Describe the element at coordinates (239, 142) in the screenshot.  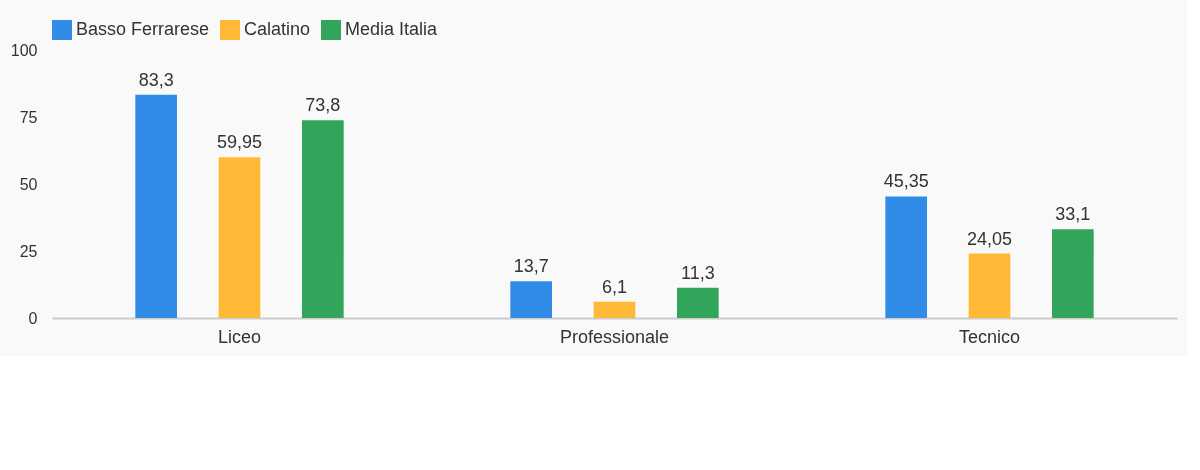
I see `data-label: 59,95` at that location.